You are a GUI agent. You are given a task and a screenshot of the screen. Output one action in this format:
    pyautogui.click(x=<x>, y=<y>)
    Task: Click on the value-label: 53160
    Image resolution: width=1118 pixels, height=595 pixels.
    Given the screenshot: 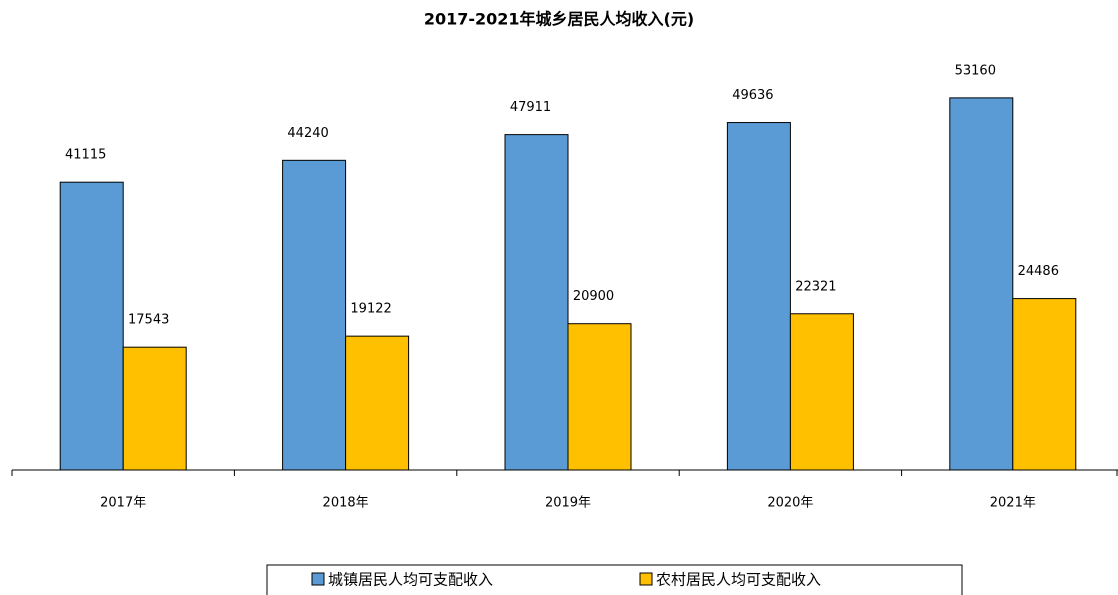 What is the action you would take?
    pyautogui.click(x=975, y=70)
    